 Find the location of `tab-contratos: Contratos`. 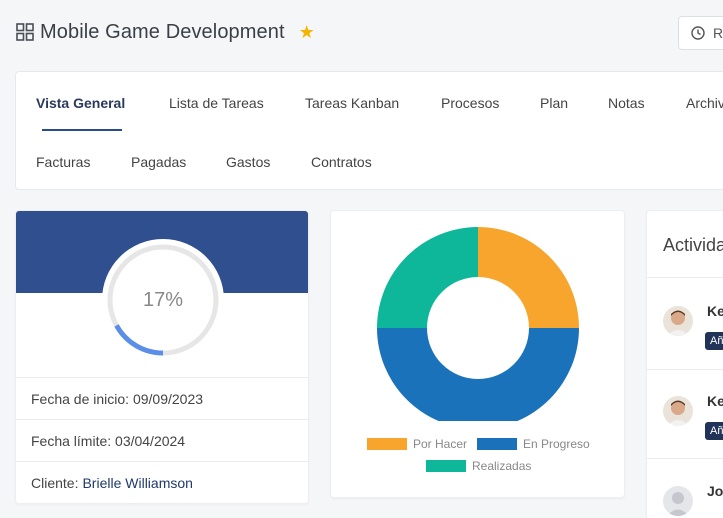

tab-contratos: Contratos is located at coordinates (341, 162).